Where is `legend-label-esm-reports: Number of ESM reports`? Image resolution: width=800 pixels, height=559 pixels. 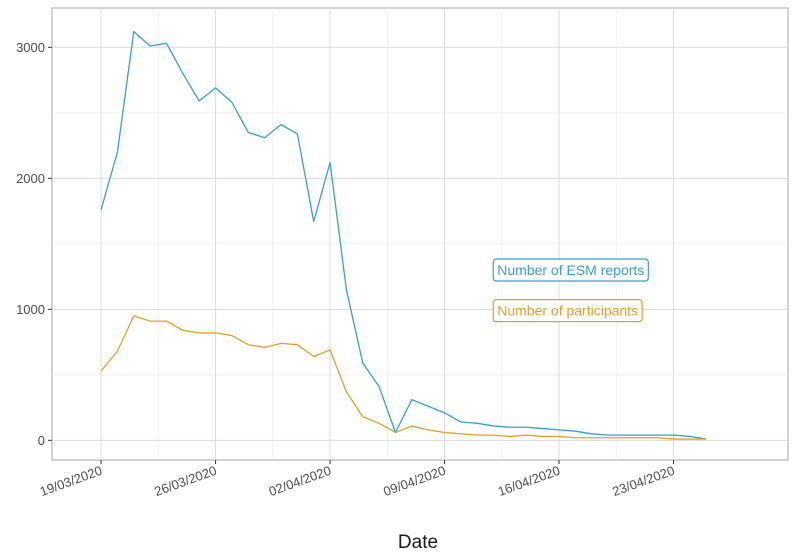 legend-label-esm-reports: Number of ESM reports is located at coordinates (570, 270).